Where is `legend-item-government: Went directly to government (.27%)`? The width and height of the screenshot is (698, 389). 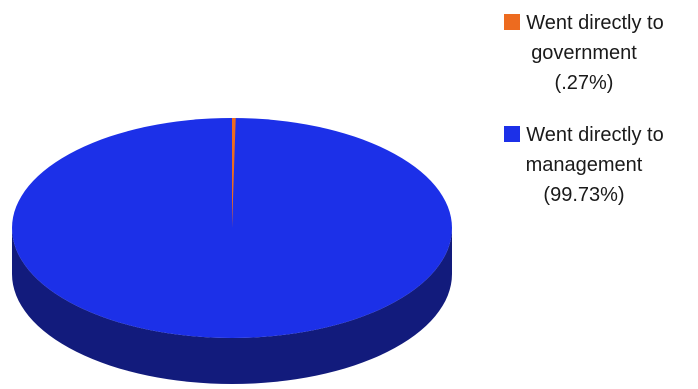 legend-item-government: Went directly to government (.27%) is located at coordinates (584, 53).